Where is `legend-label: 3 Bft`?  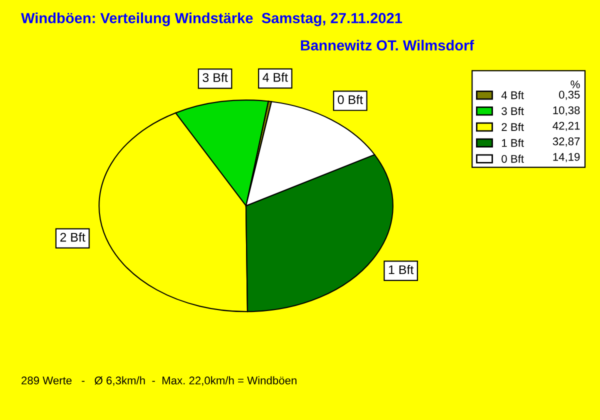 legend-label: 3 Bft is located at coordinates (513, 111).